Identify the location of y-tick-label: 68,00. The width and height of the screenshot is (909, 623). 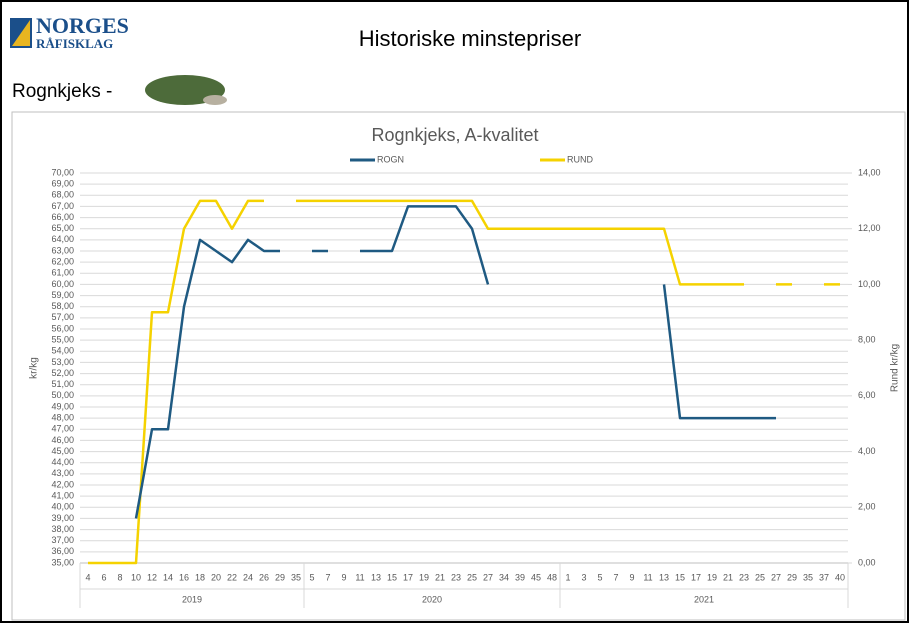
(62, 195).